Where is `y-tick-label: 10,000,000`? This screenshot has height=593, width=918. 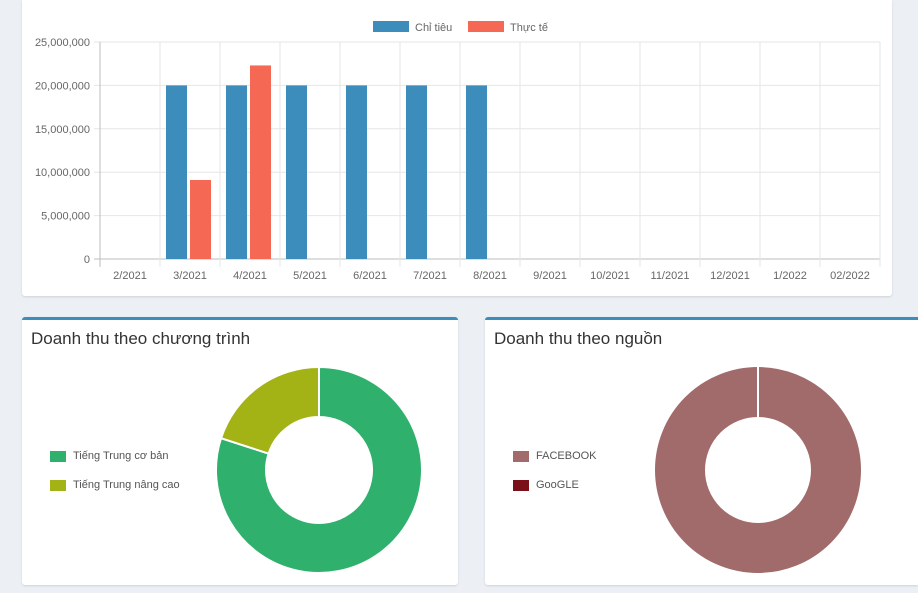 y-tick-label: 10,000,000 is located at coordinates (62, 173).